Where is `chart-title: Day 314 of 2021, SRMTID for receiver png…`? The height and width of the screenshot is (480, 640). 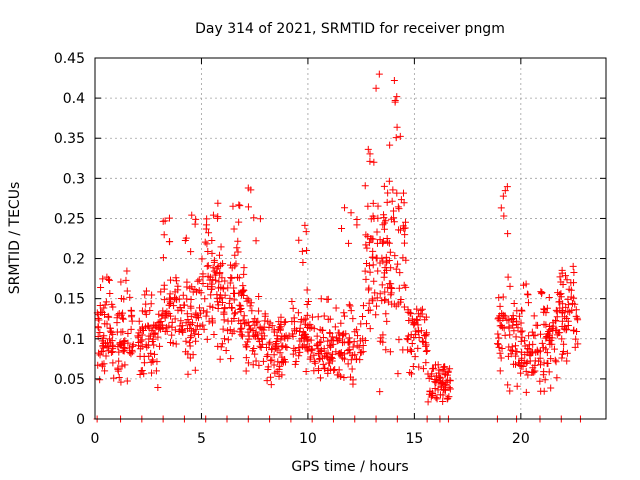
chart-title: Day 314 of 2021, SRMTID for receiver png… is located at coordinates (350, 29).